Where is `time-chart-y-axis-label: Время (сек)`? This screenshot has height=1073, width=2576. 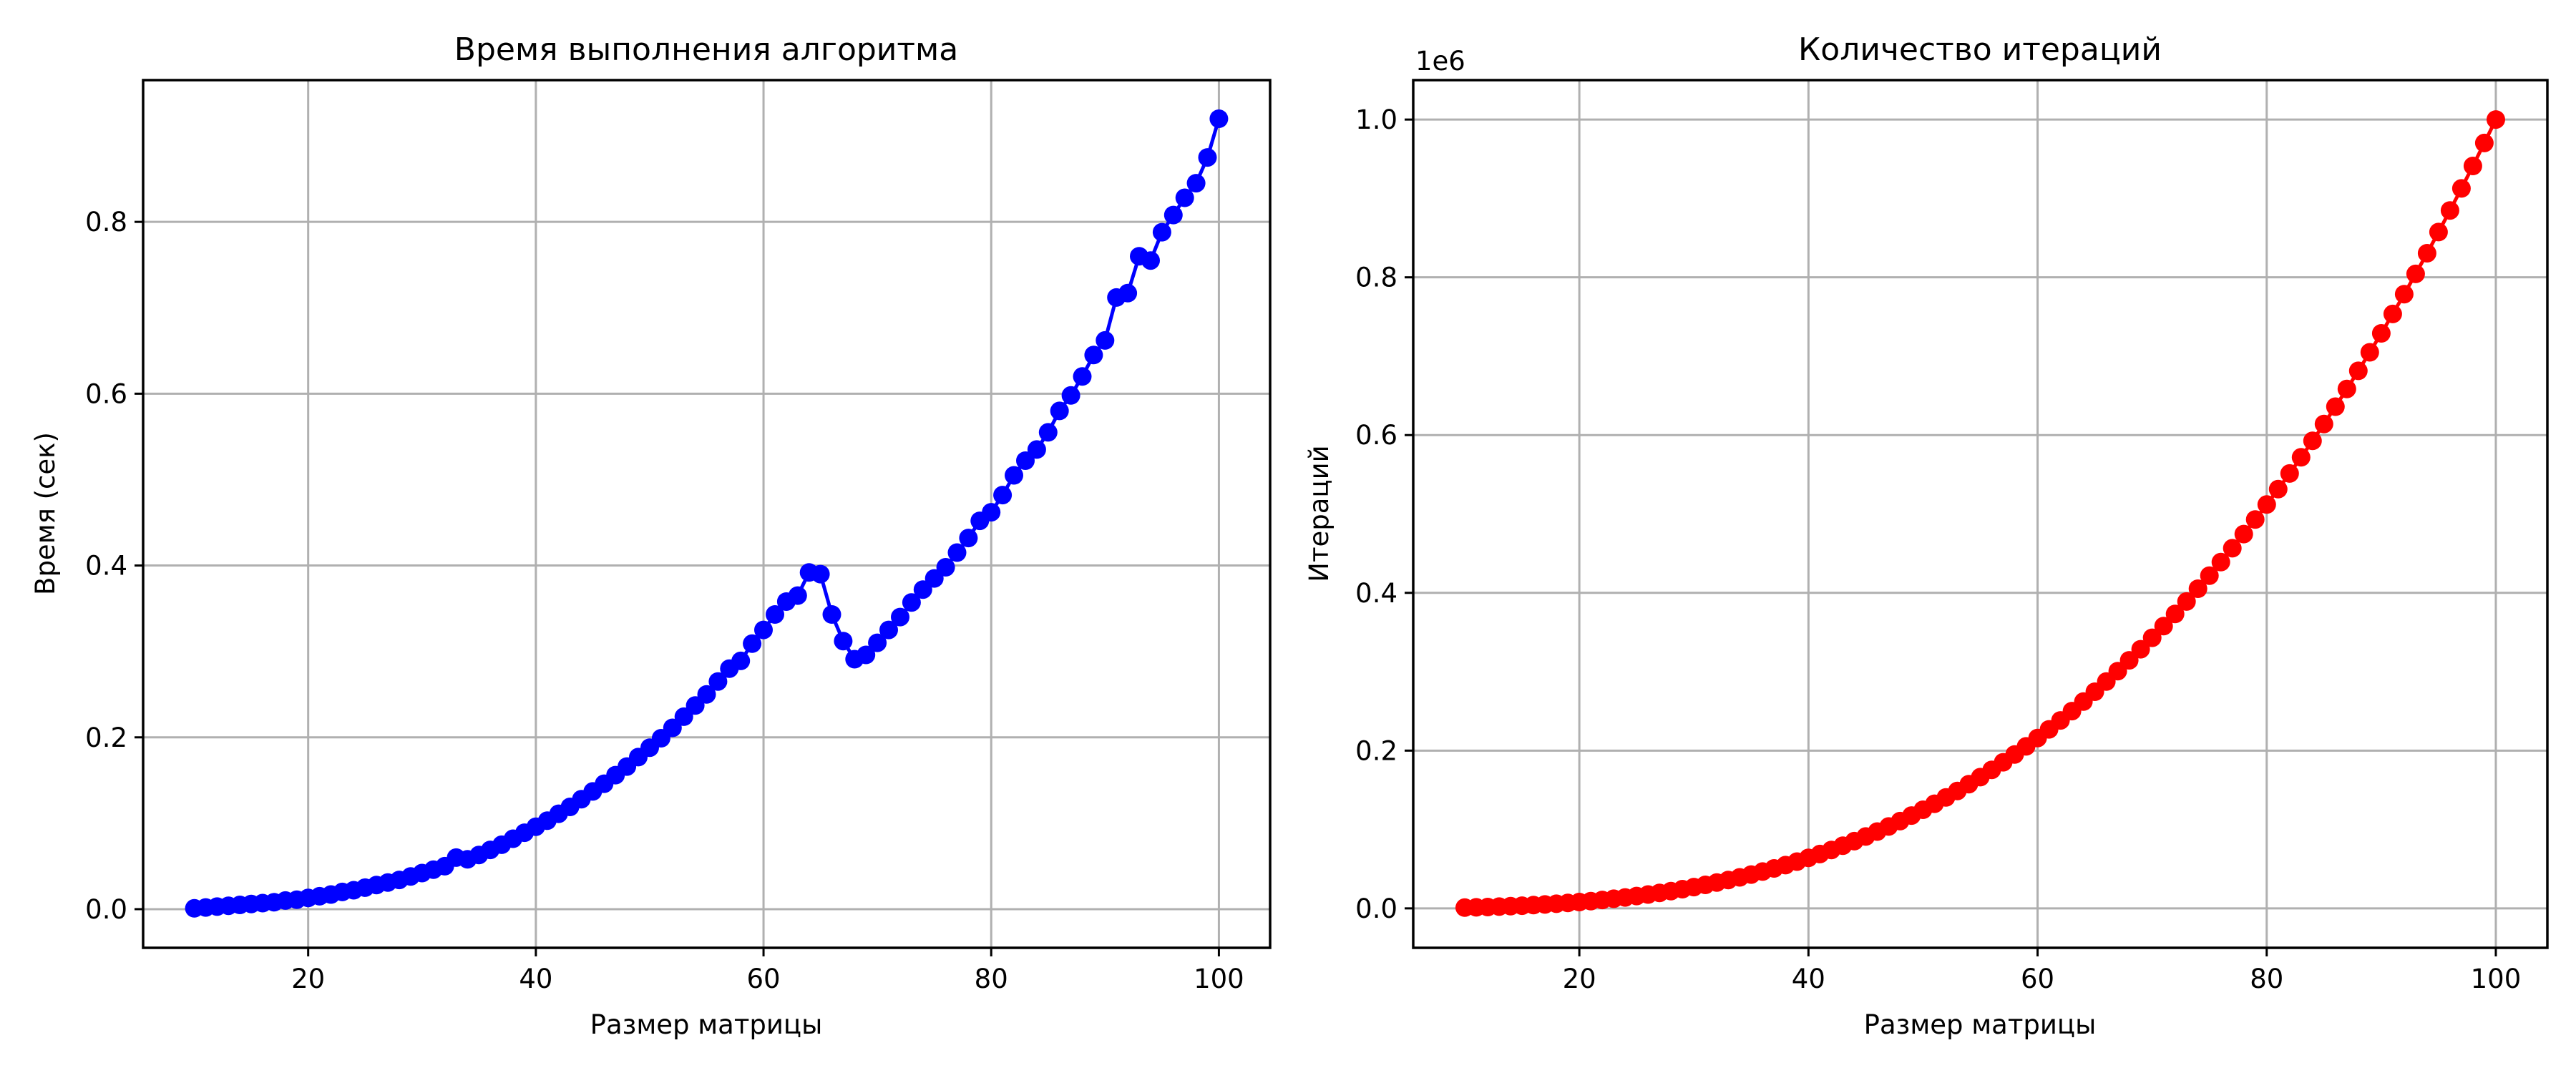
time-chart-y-axis-label: Время (сек) is located at coordinates (45, 513).